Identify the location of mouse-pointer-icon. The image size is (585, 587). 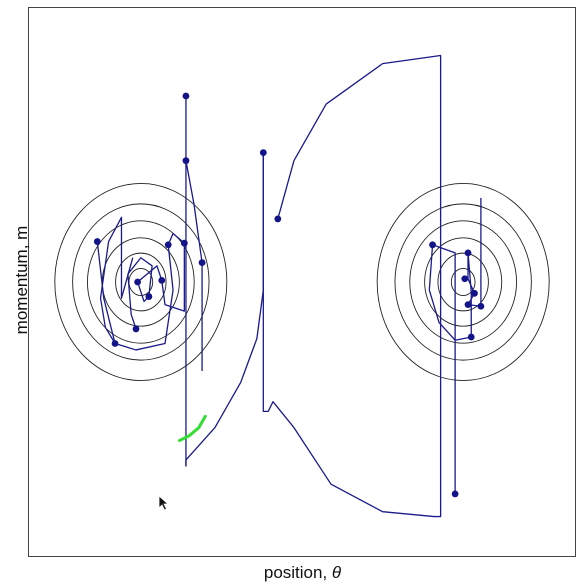
(164, 503).